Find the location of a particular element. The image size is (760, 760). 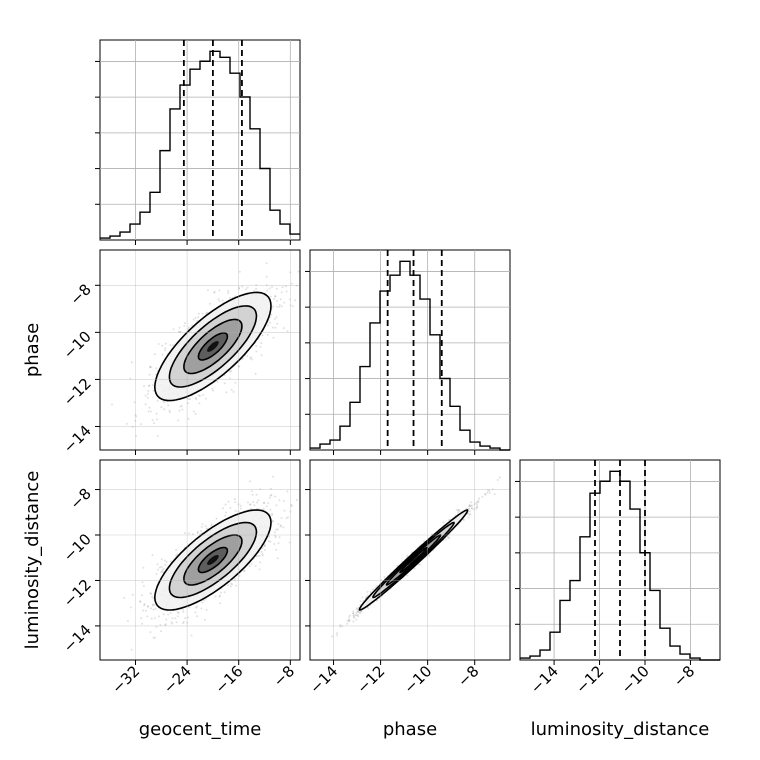

x-tick-label: −24 is located at coordinates (177, 679).